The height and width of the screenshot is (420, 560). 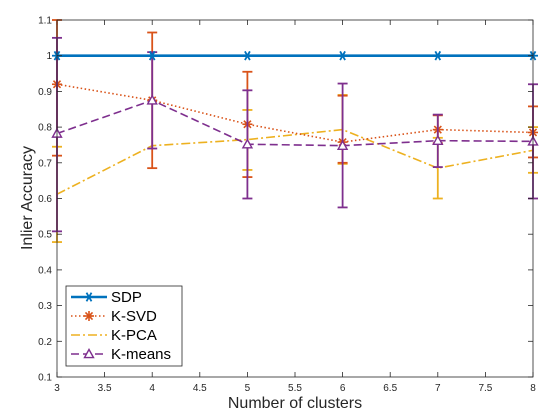 I want to click on legend-entry-k-means: K-means, so click(x=121, y=354).